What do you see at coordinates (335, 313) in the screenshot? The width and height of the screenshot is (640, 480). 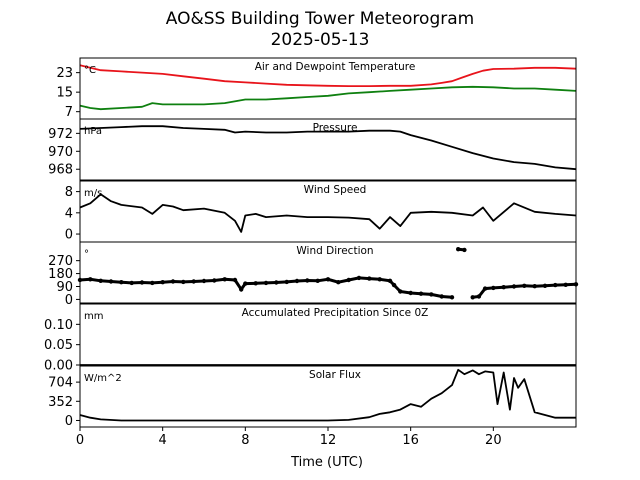 I see `panel-title: Accumulated Precipitation Since 0Z` at bounding box center [335, 313].